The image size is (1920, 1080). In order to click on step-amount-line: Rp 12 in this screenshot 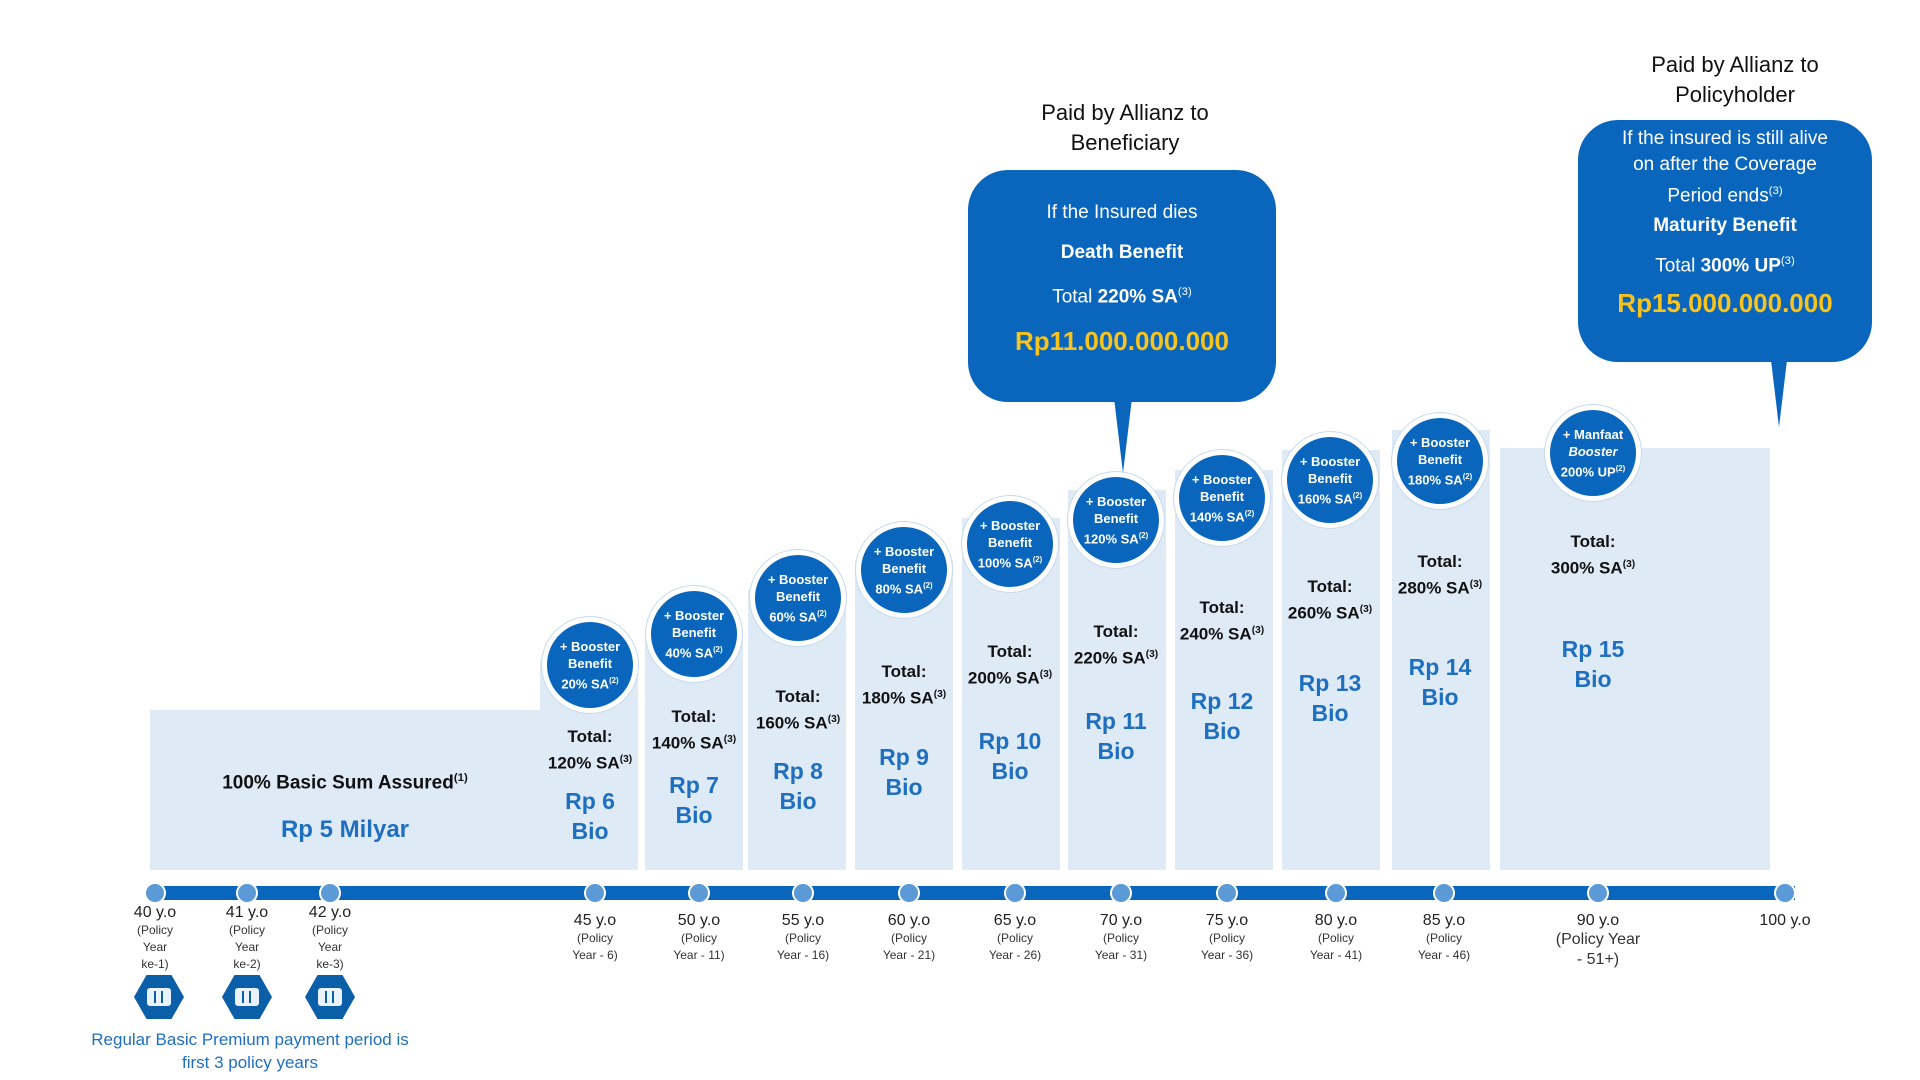, I will do `click(1222, 701)`.